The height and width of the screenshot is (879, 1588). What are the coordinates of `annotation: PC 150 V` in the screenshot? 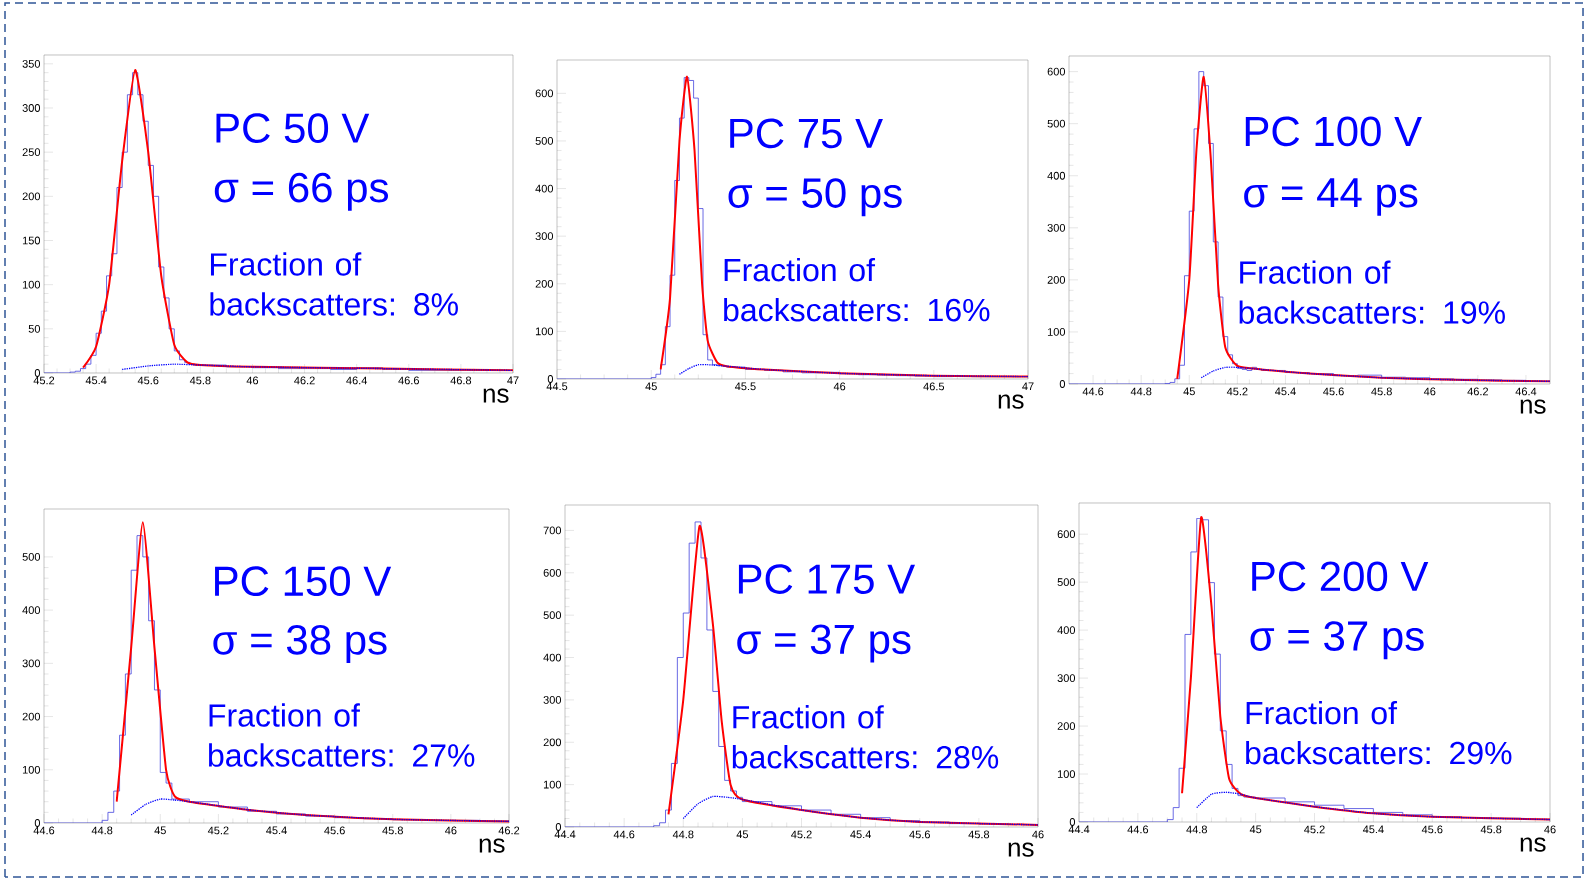 It's located at (303, 581).